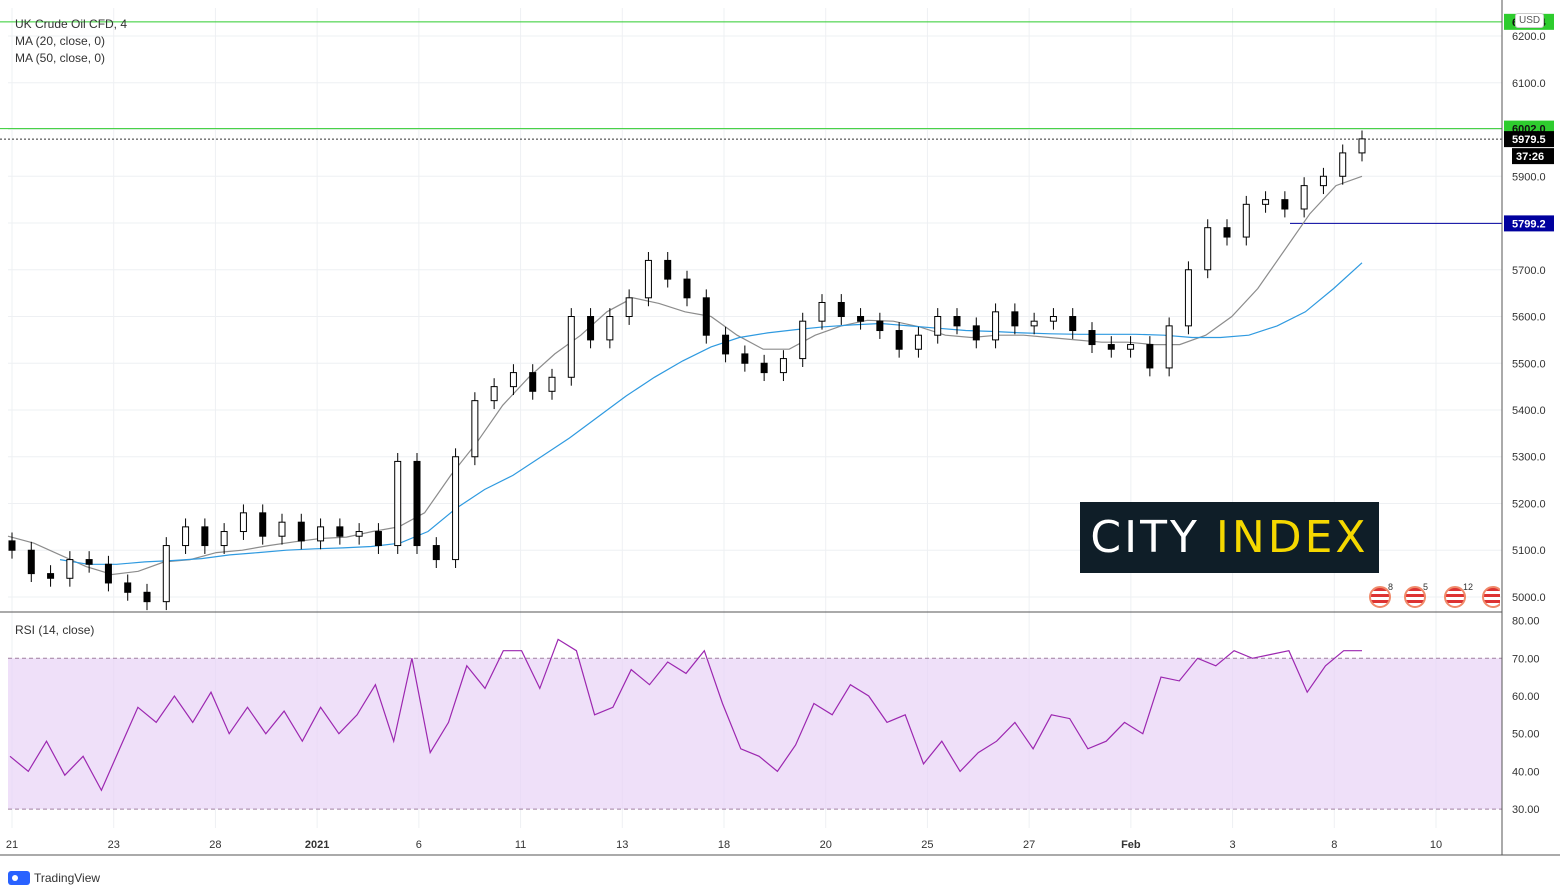  Describe the element at coordinates (71, 24) in the screenshot. I see `symbol-legend: UK Crude Oil CFD, 4` at that location.